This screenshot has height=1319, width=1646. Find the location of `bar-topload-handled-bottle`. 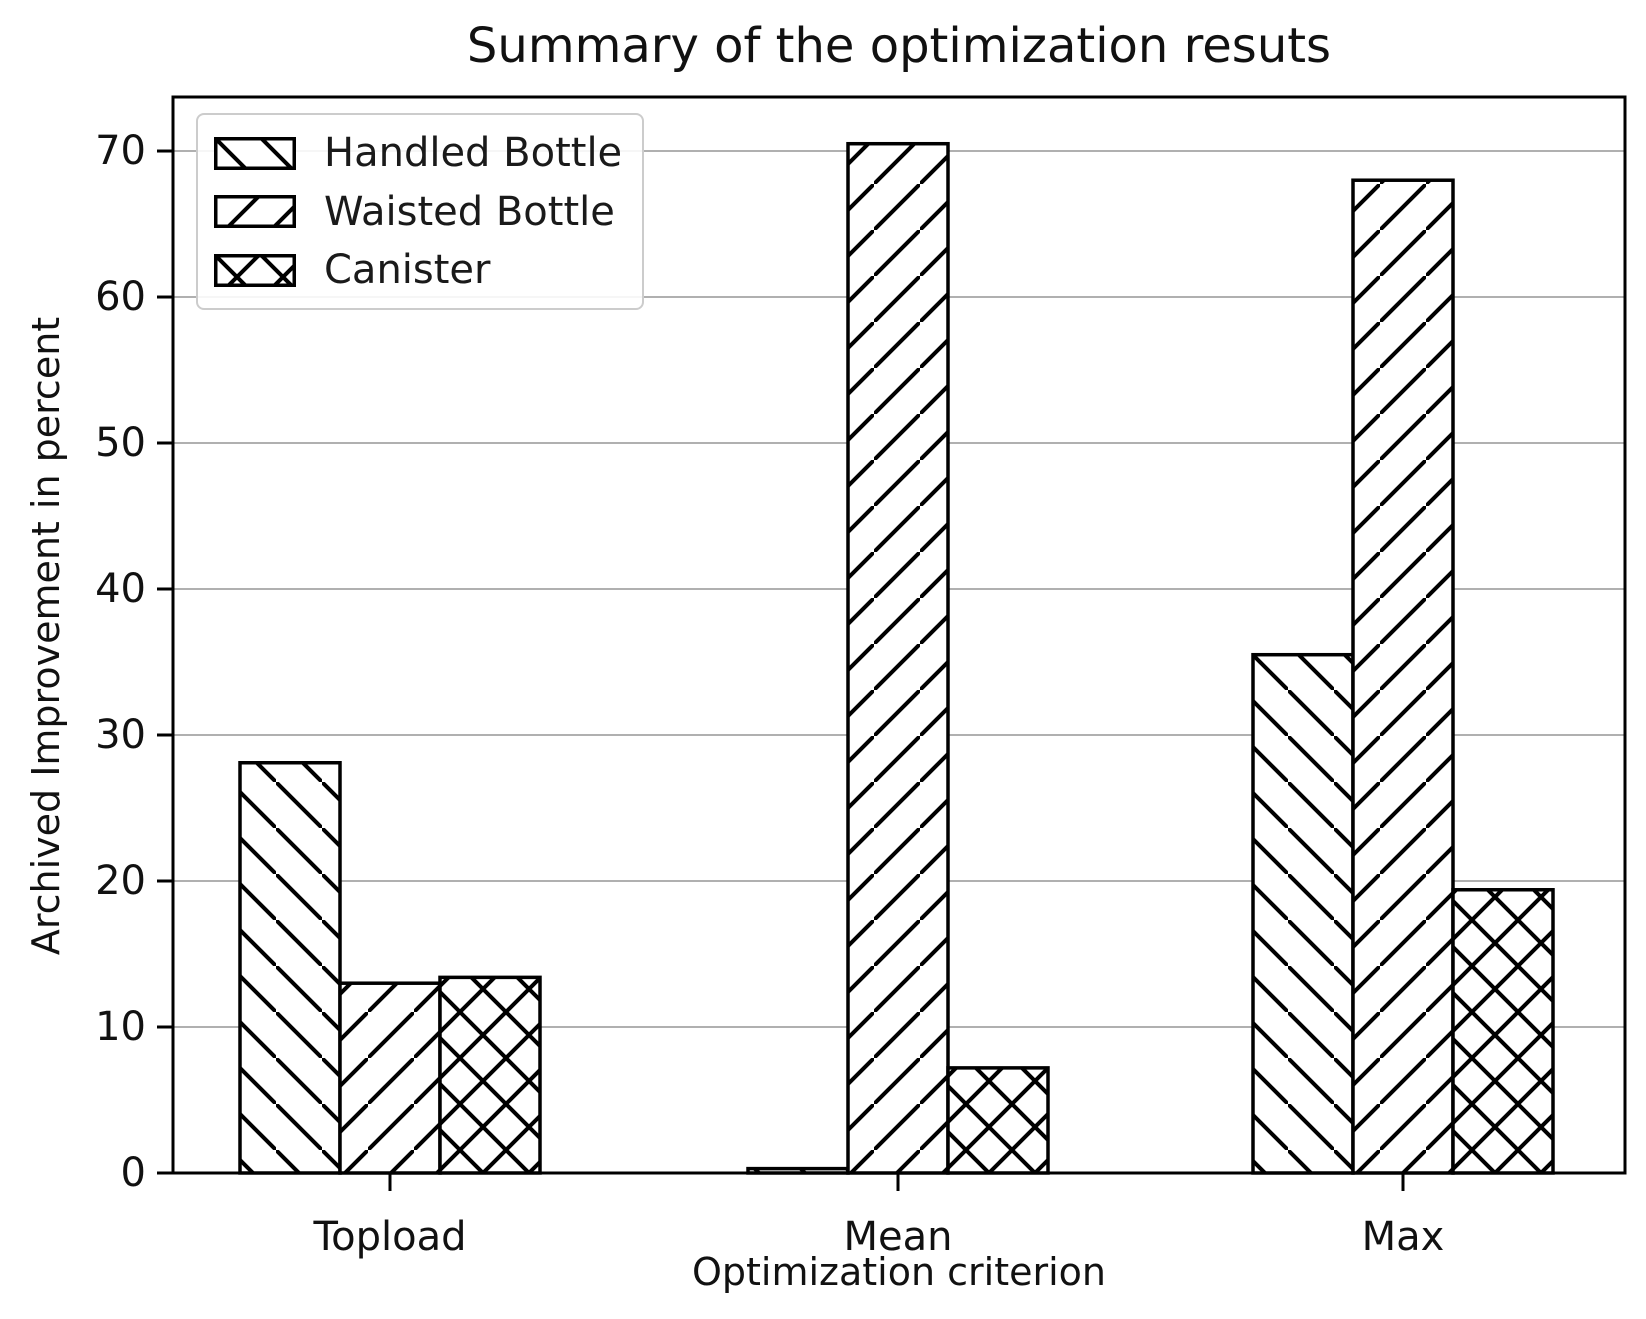

bar-topload-handled-bottle is located at coordinates (290, 967).